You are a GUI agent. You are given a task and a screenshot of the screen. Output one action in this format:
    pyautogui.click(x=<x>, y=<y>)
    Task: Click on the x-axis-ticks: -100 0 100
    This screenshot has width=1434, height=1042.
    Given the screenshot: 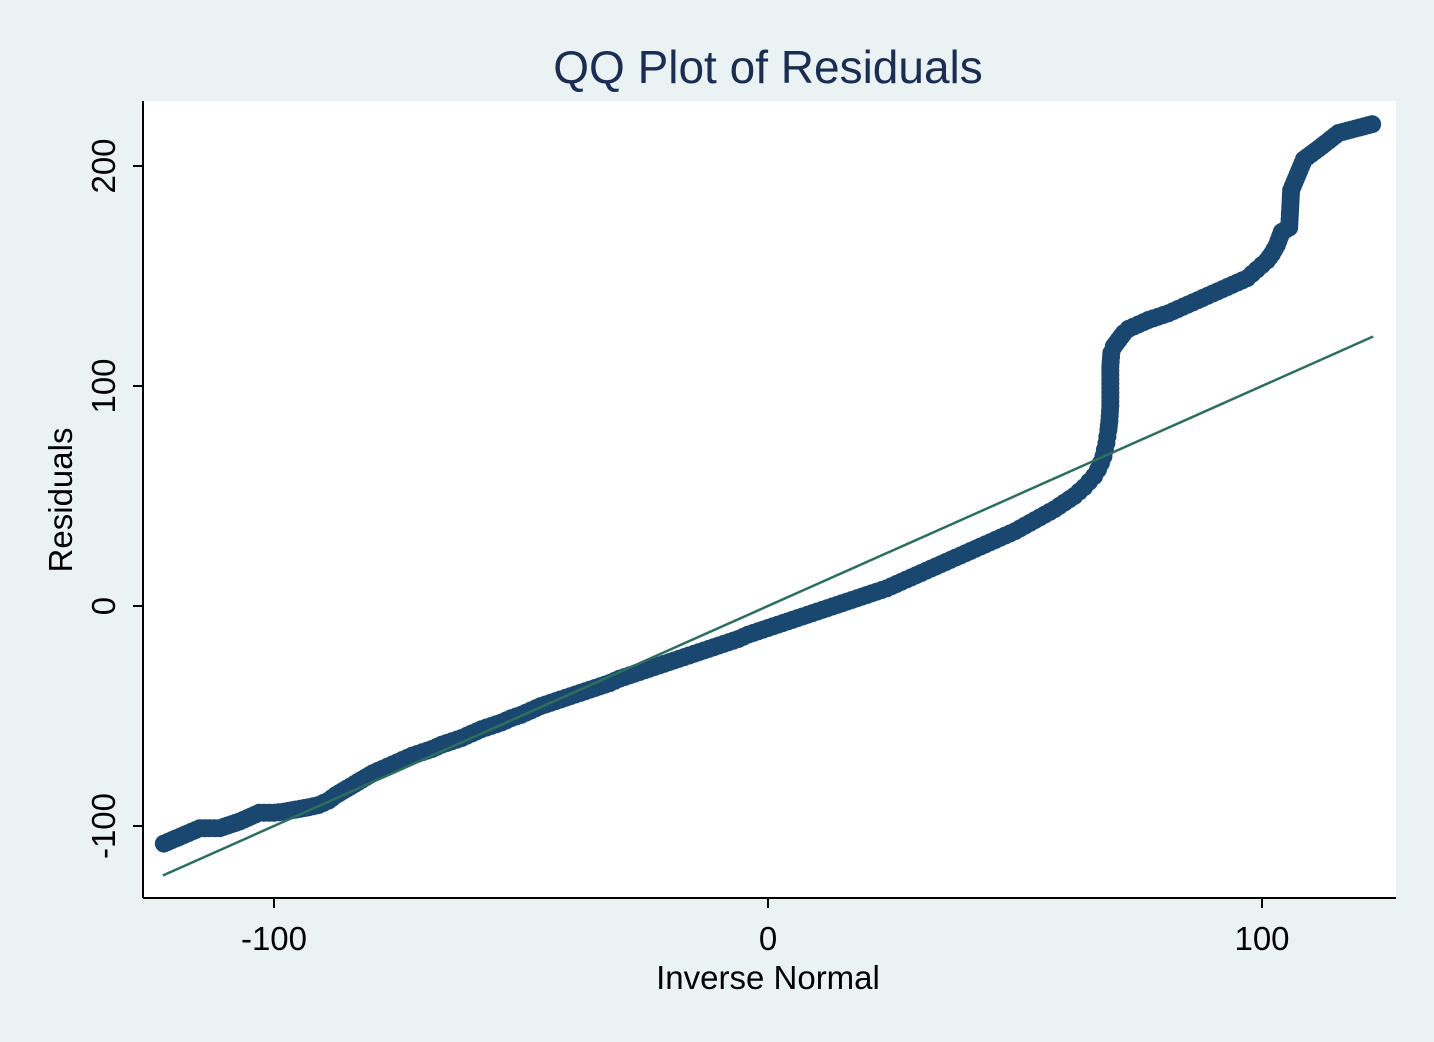 What is the action you would take?
    pyautogui.click(x=765, y=927)
    